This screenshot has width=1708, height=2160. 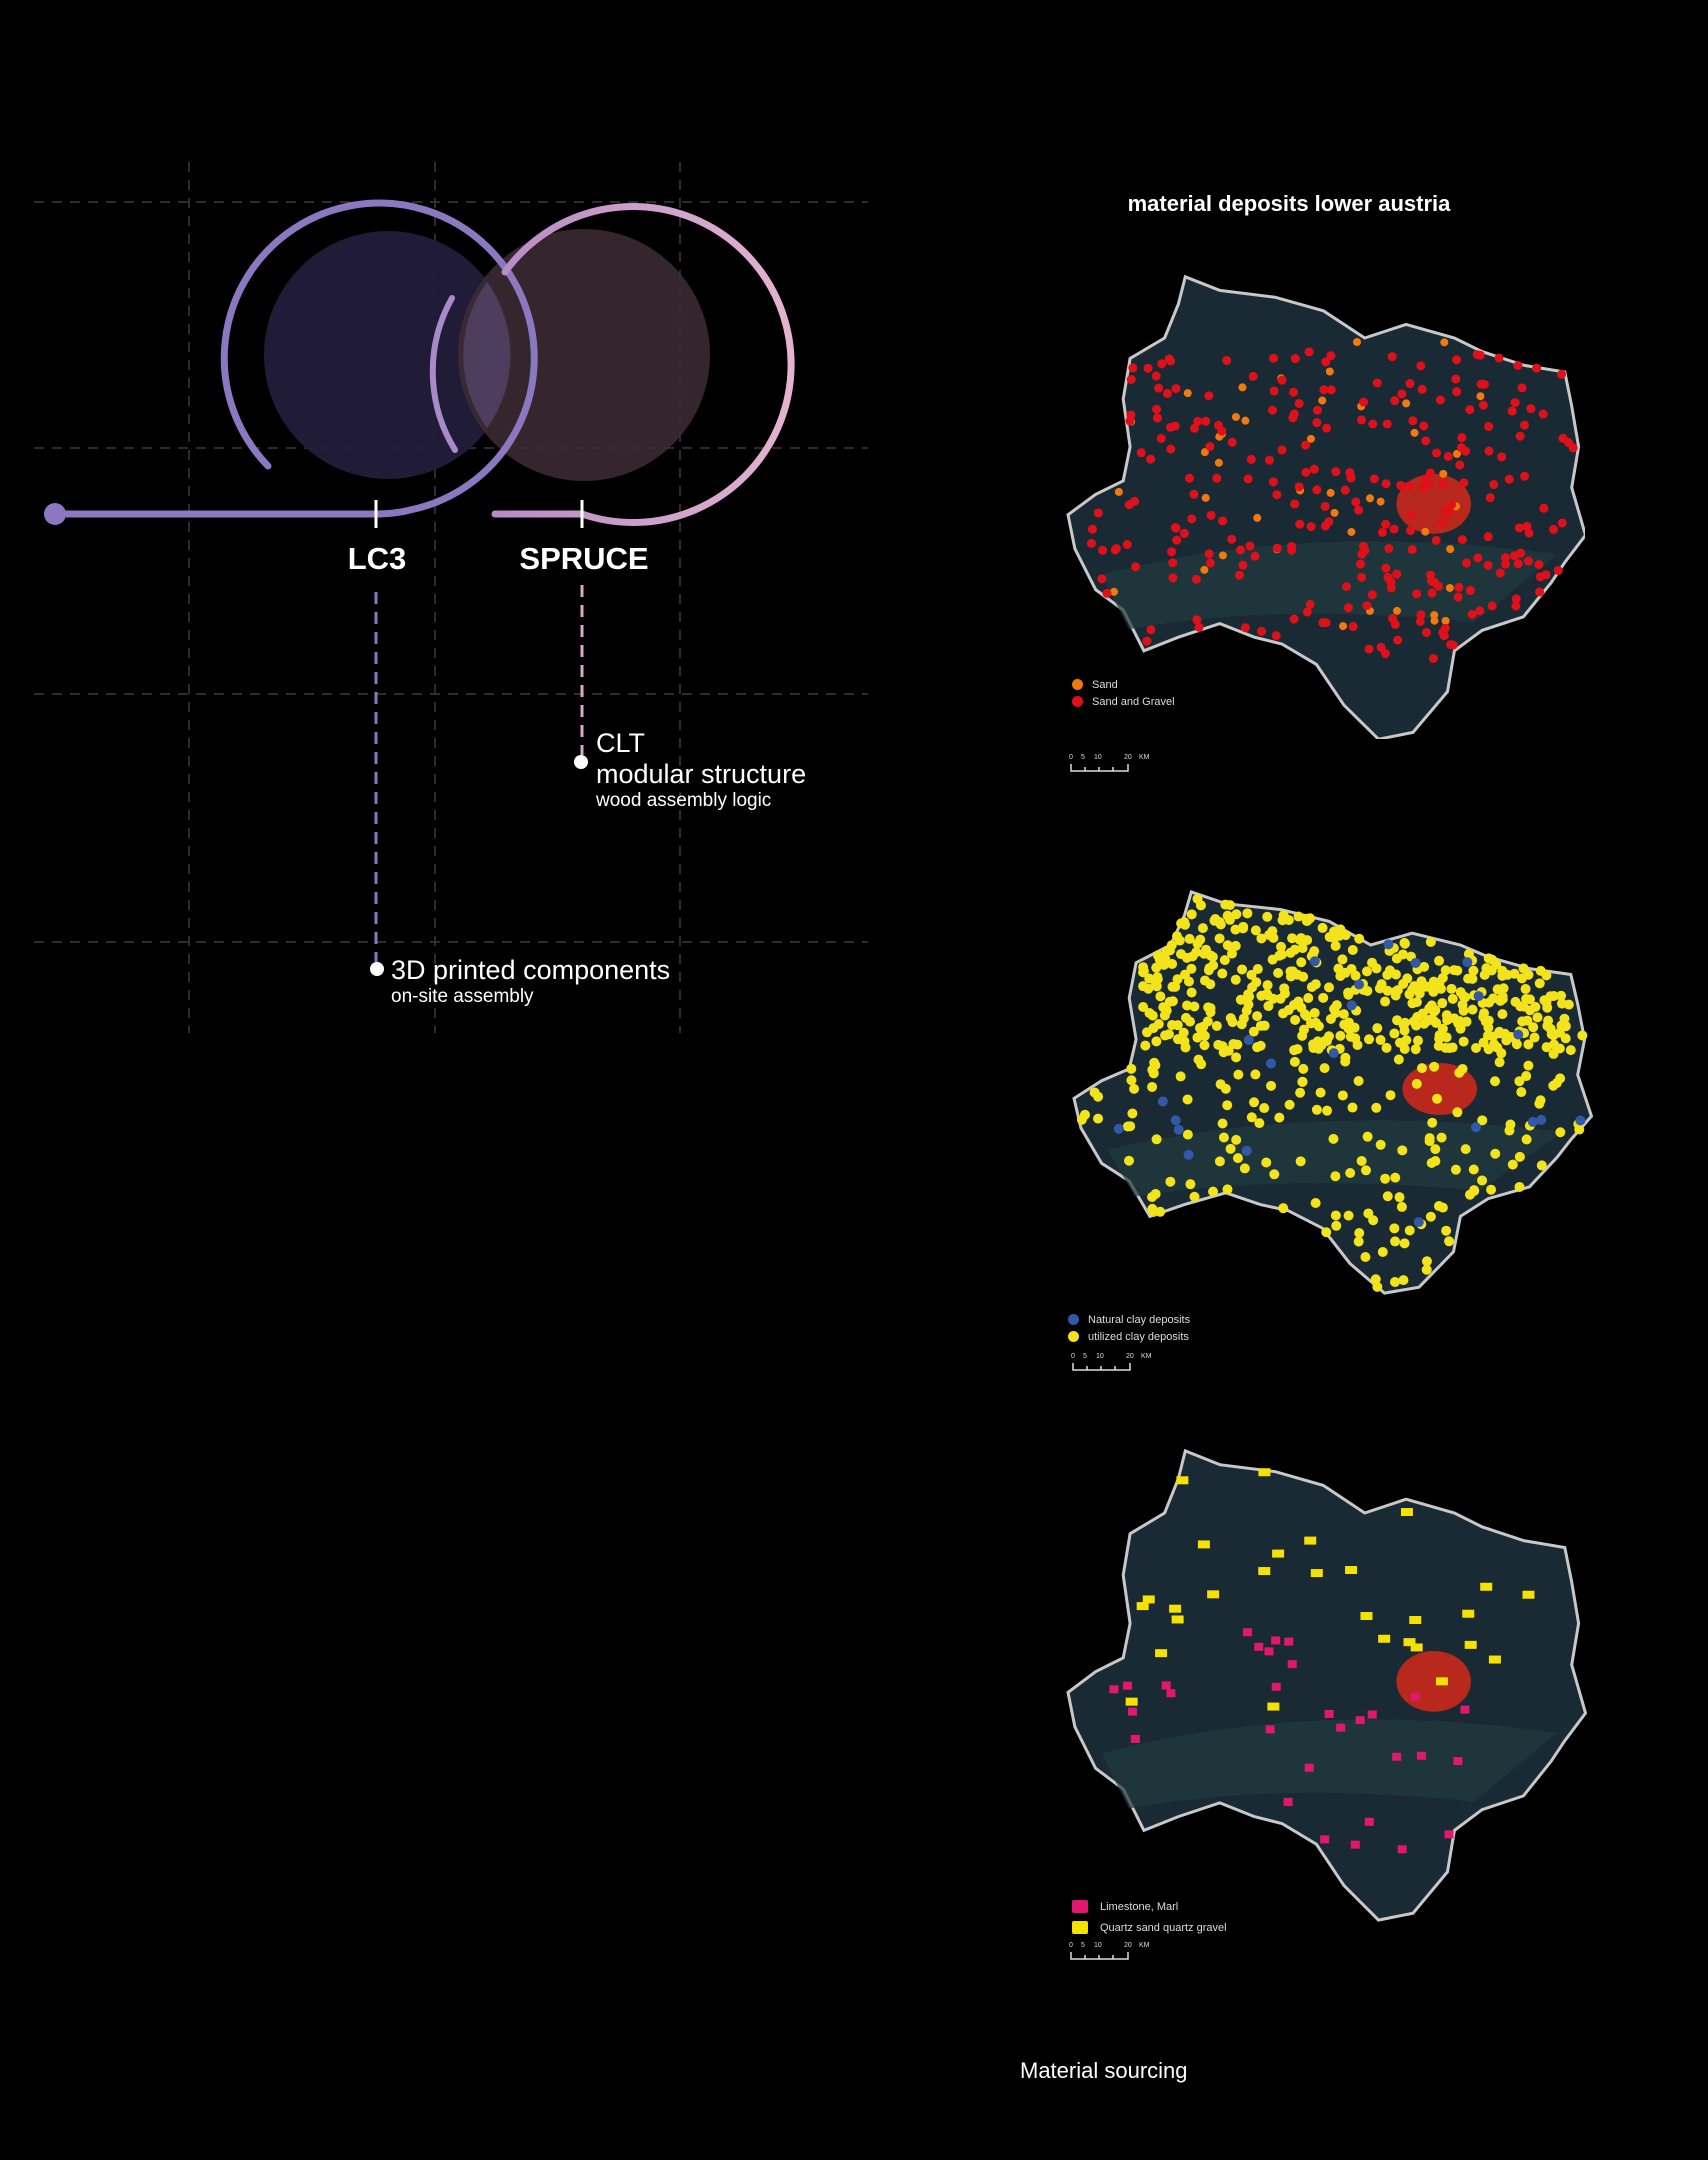 What do you see at coordinates (643, 364) in the screenshot?
I see `spruce-spiral` at bounding box center [643, 364].